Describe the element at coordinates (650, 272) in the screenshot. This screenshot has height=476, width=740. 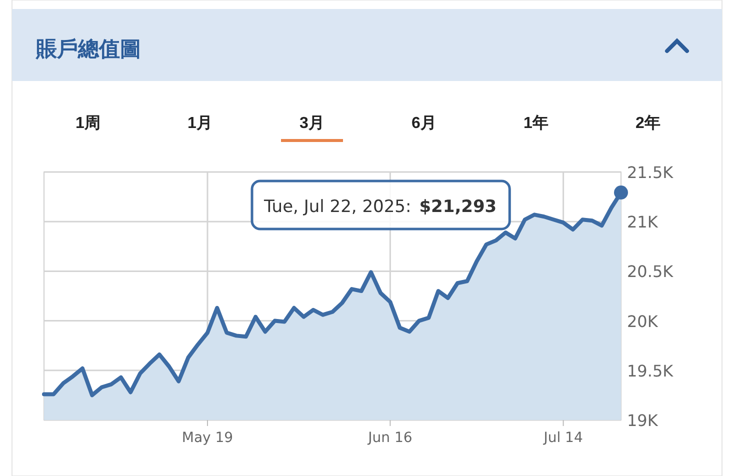
I see `y-tick-label: 20.5K` at that location.